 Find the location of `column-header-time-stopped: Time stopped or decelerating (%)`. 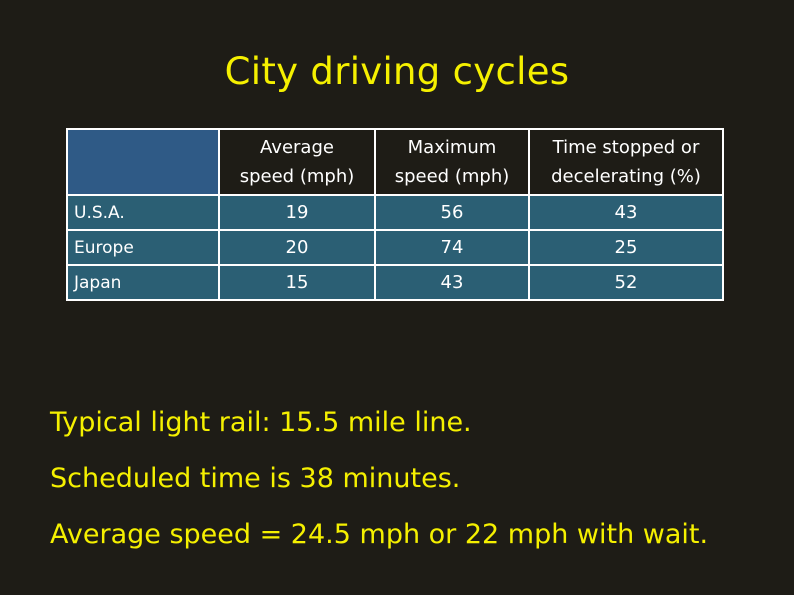

column-header-time-stopped: Time stopped or decelerating (%) is located at coordinates (626, 162).